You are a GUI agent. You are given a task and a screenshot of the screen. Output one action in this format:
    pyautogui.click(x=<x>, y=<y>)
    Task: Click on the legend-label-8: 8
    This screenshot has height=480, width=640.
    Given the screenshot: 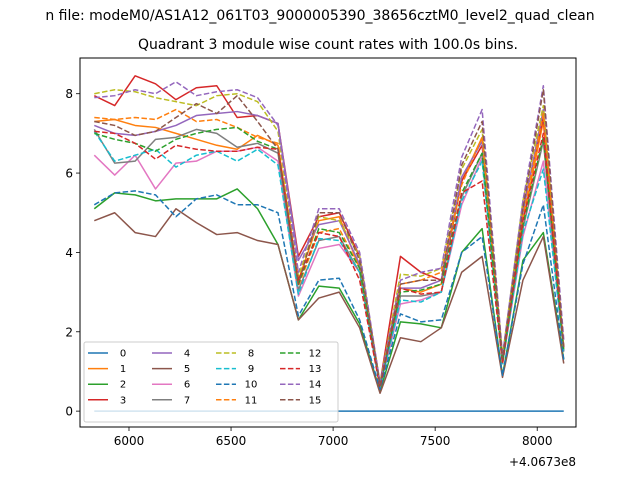 What is the action you would take?
    pyautogui.click(x=251, y=354)
    